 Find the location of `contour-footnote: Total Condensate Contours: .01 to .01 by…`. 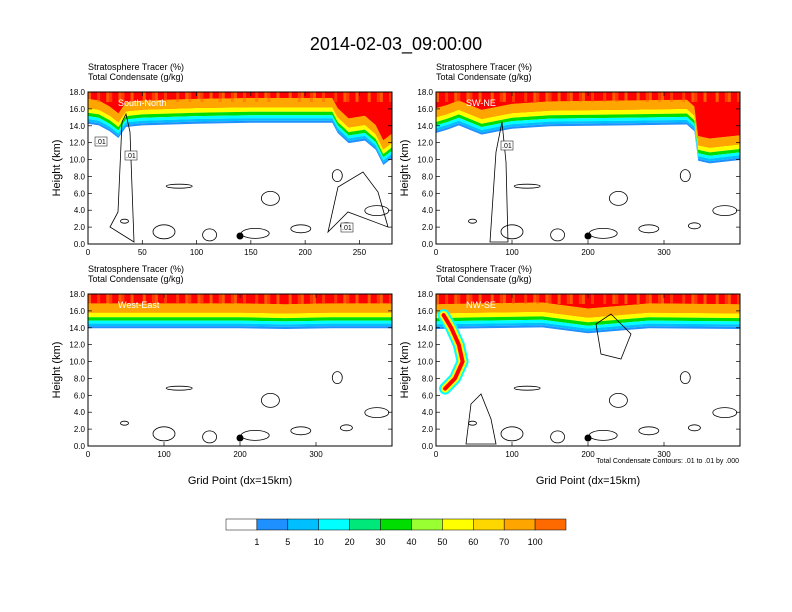

contour-footnote: Total Condensate Contours: .01 to .01 by… is located at coordinates (667, 461).